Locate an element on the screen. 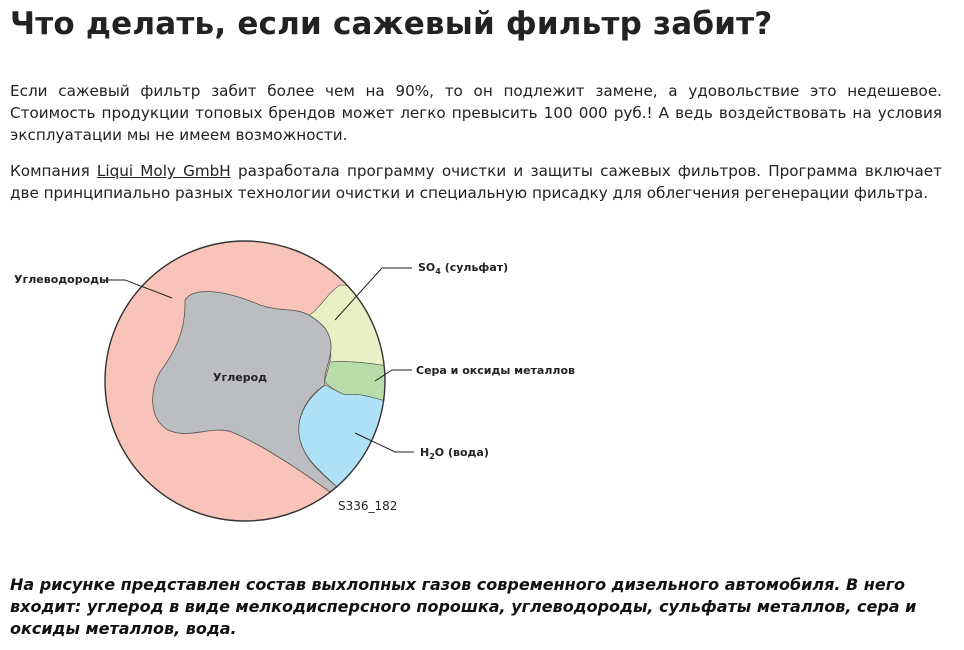 The height and width of the screenshot is (650, 964). subscript: 4 is located at coordinates (438, 271).